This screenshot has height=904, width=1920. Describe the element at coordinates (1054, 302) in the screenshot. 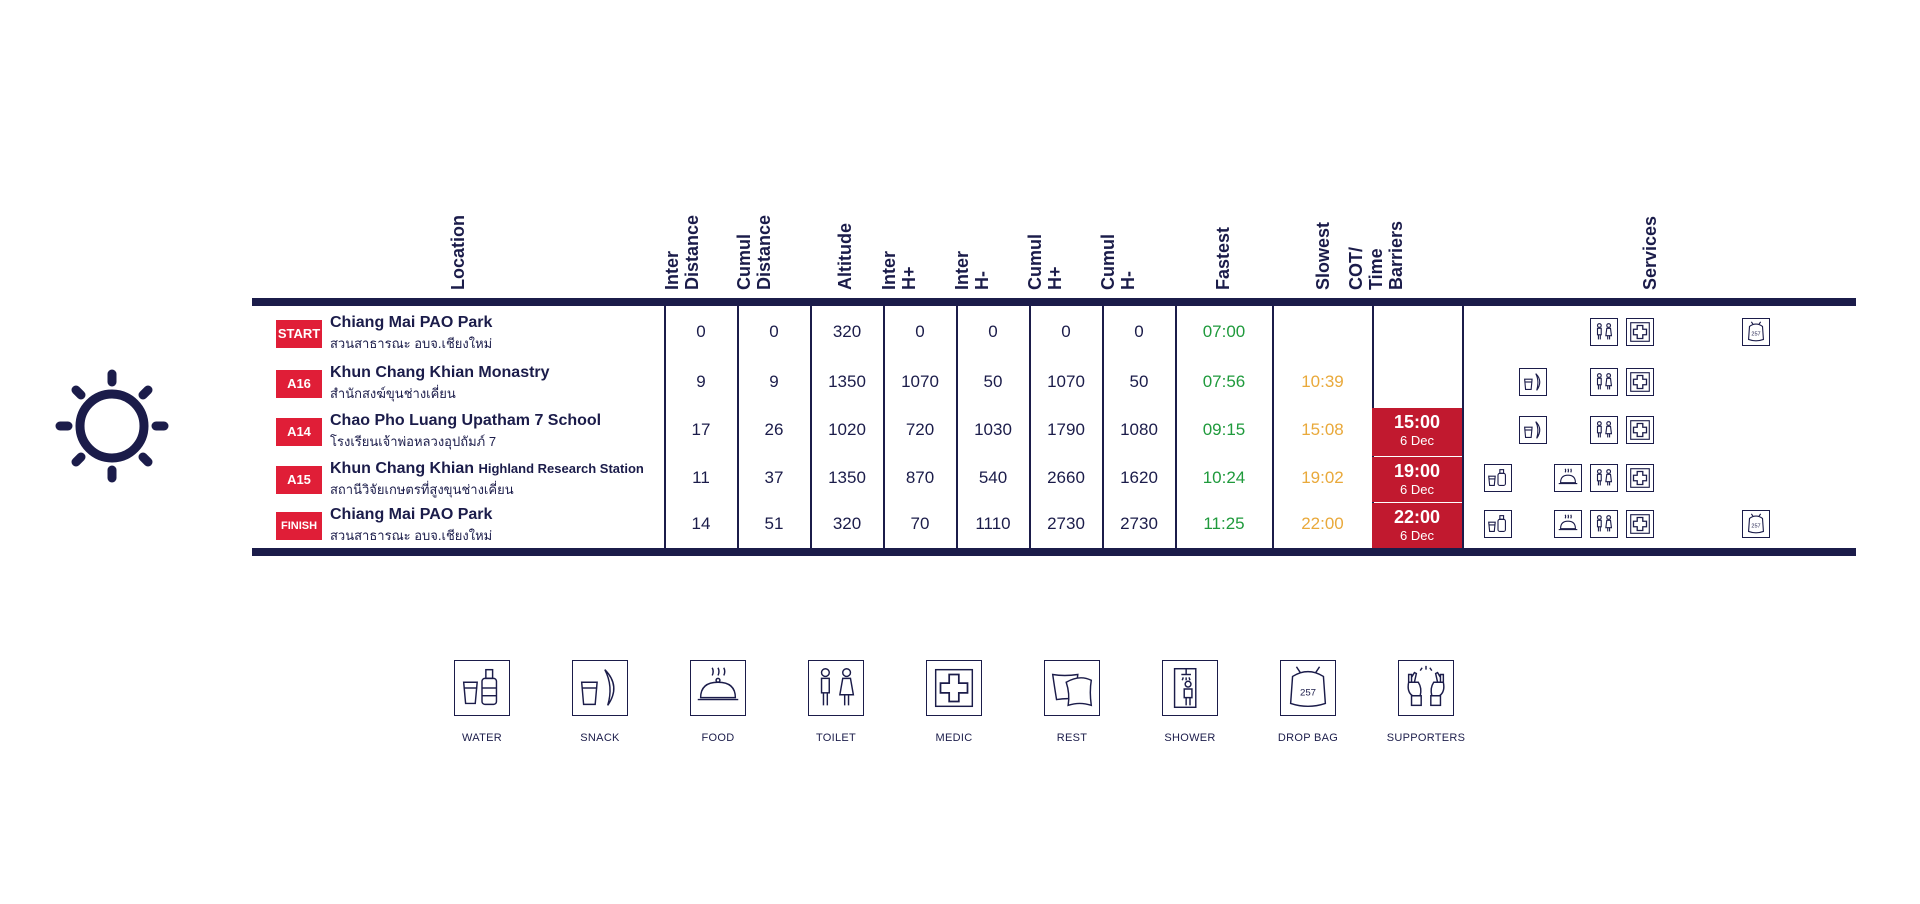

I see `table-top-rule` at that location.